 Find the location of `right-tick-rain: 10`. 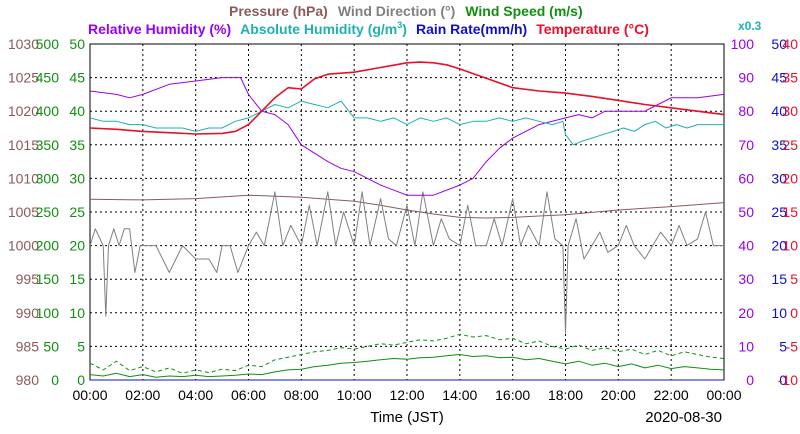

right-tick-rain: 10 is located at coordinates (779, 313).